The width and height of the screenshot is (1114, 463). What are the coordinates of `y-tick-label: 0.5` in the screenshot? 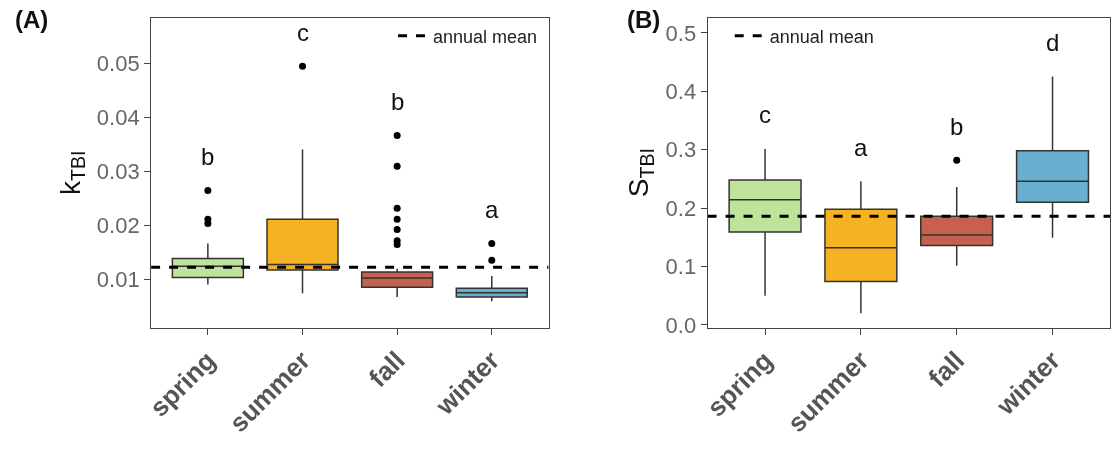 It's located at (681, 33).